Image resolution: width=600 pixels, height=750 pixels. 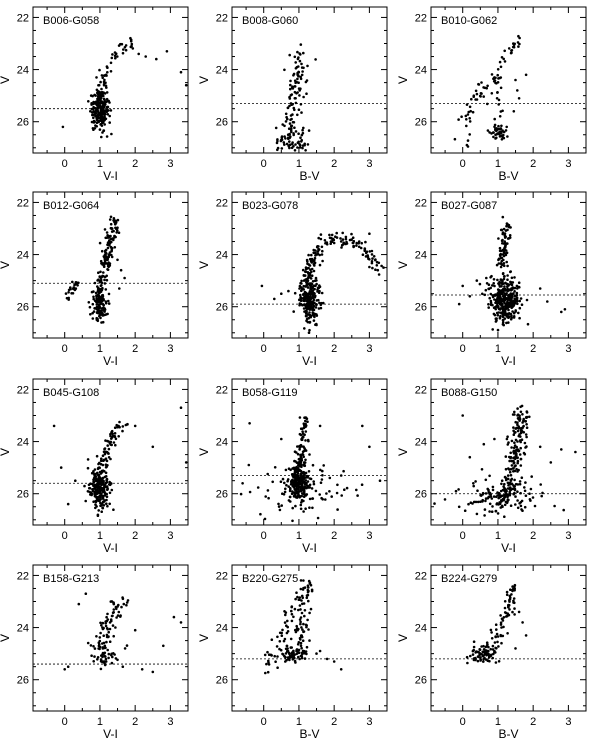 I want to click on y-axis-label: V, so click(x=403, y=265).